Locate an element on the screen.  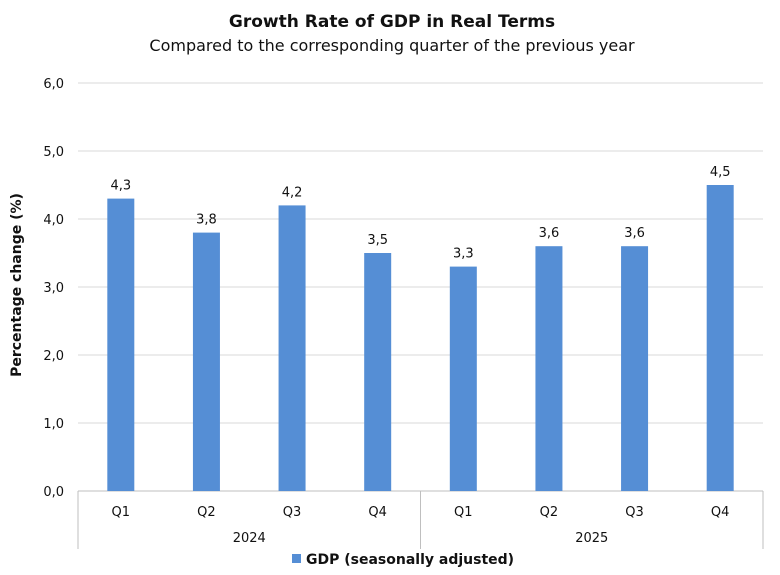
y-axis-ticks: 0,0 1,0 2,0 3,0 4,0 5,0 6,0 is located at coordinates (53, 288).